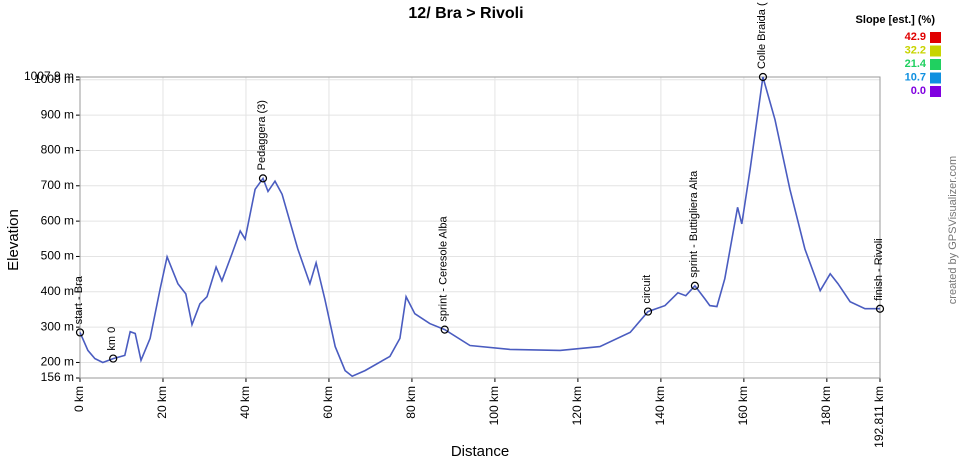 Image resolution: width=960 pixels, height=460 pixels. What do you see at coordinates (57, 362) in the screenshot?
I see `y-tick-label: 200 m` at bounding box center [57, 362].